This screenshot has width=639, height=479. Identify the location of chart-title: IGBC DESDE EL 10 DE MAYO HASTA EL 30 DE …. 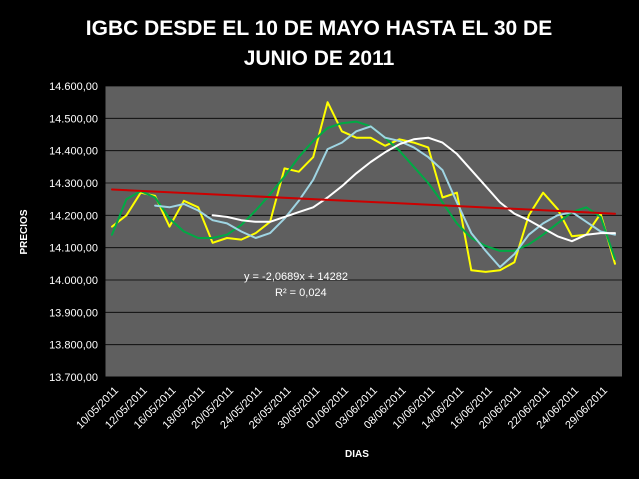
(319, 43).